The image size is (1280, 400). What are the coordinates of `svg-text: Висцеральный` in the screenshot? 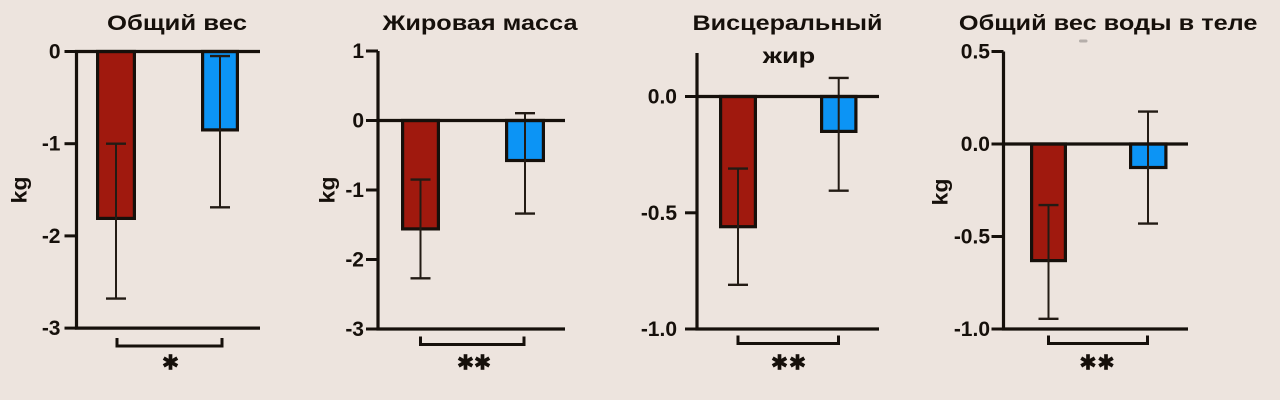 It's located at (788, 23).